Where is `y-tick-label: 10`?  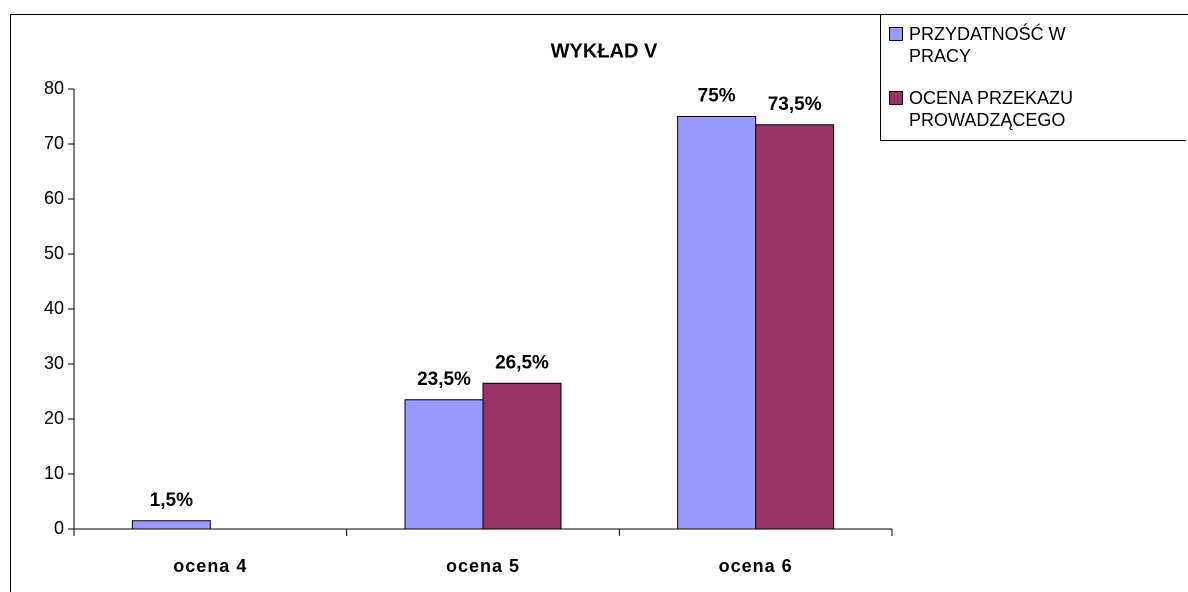 y-tick-label: 10 is located at coordinates (54, 473).